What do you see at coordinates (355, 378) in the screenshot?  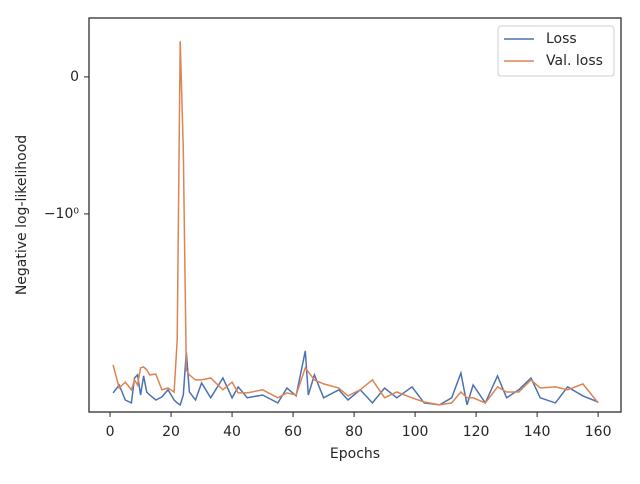 I see `line-series` at bounding box center [355, 378].